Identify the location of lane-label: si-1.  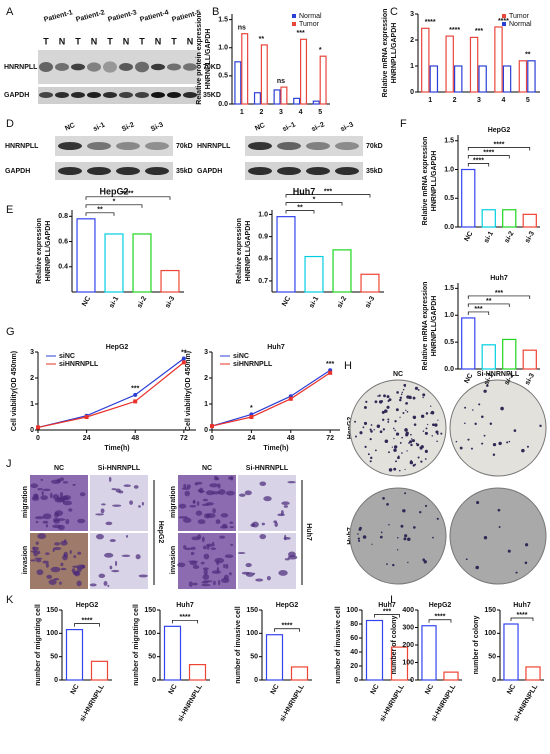
(99, 127).